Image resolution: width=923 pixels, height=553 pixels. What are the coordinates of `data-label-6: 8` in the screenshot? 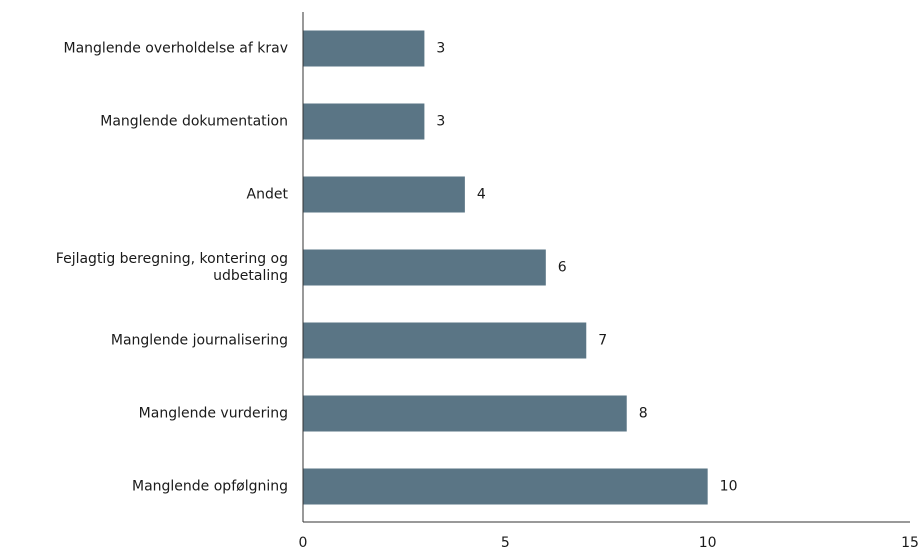 It's located at (643, 414).